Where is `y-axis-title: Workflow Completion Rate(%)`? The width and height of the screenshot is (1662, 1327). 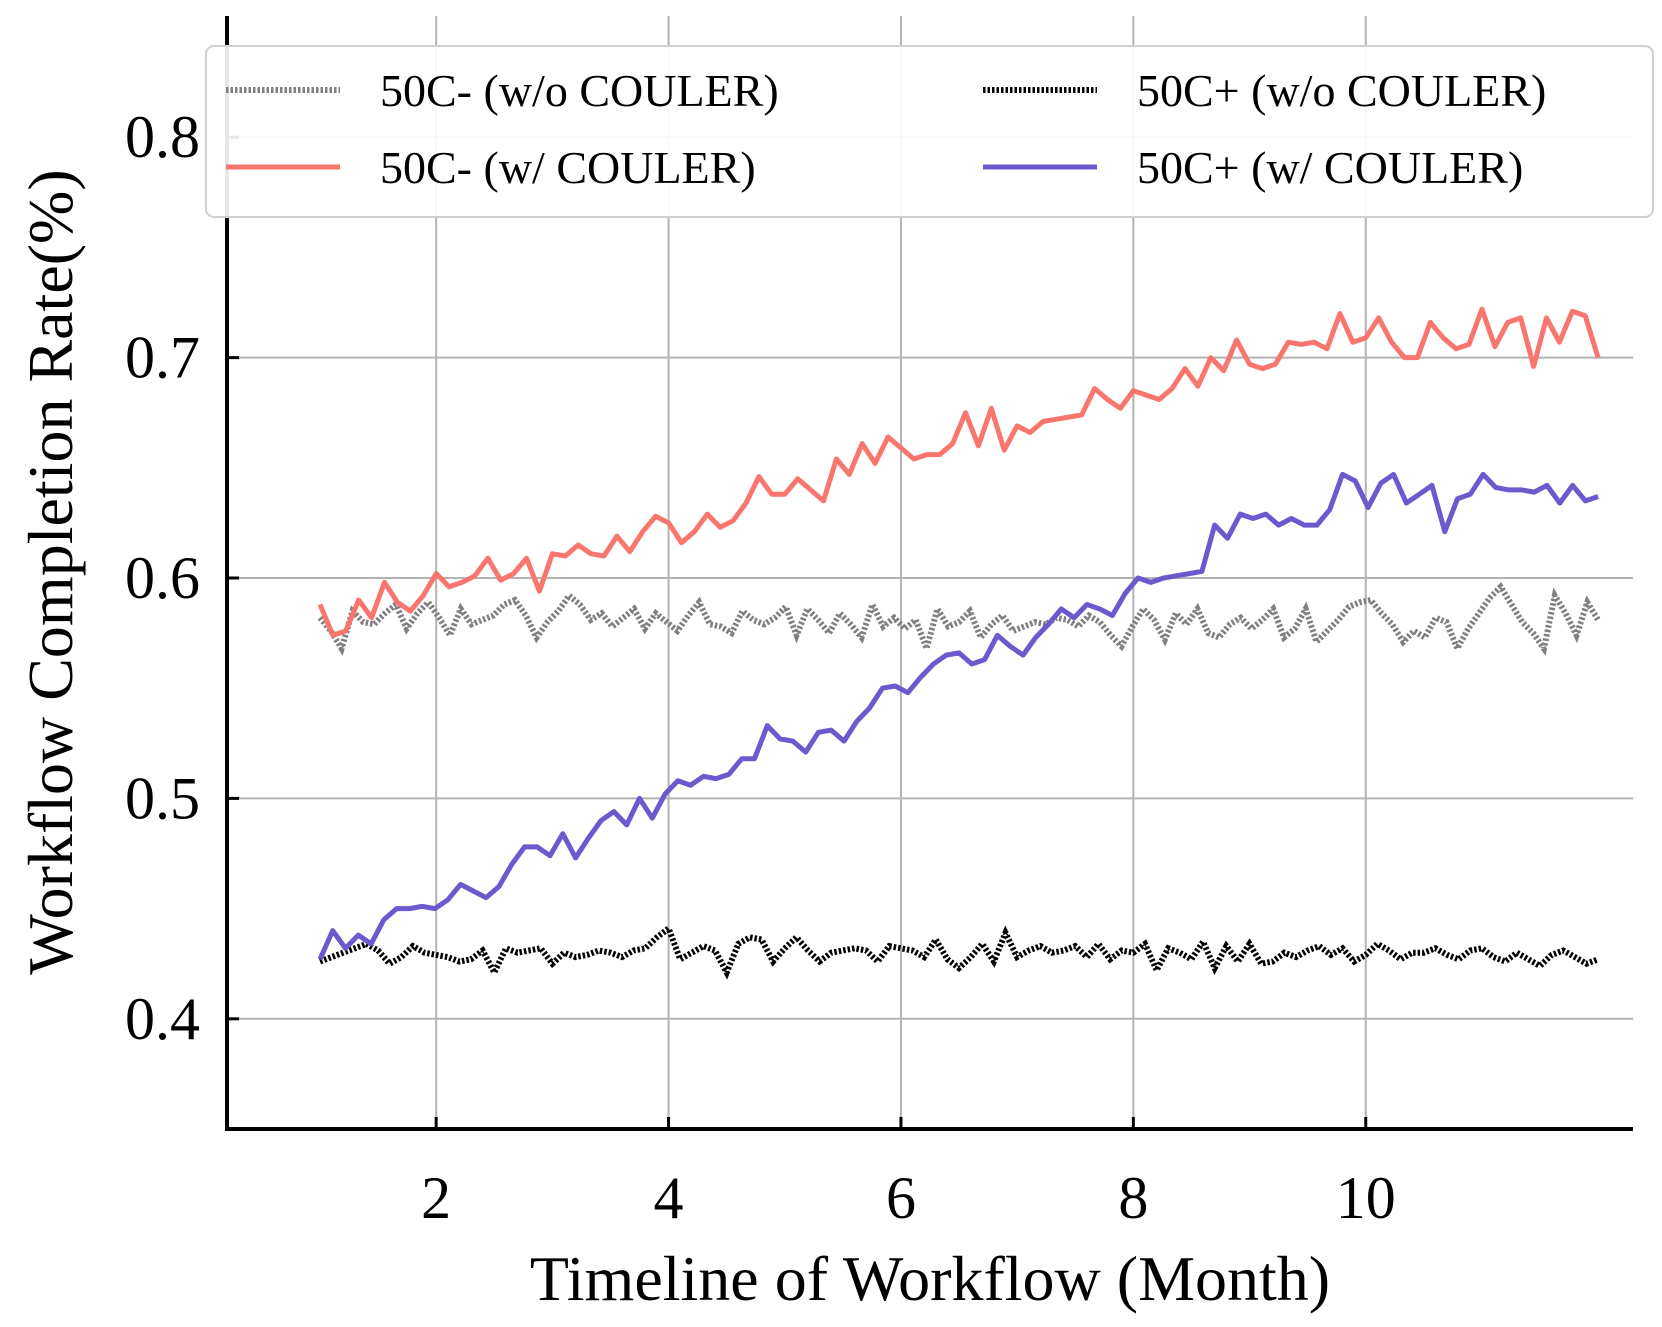
y-axis-title: Workflow Completion Rate(%) is located at coordinates (50, 571).